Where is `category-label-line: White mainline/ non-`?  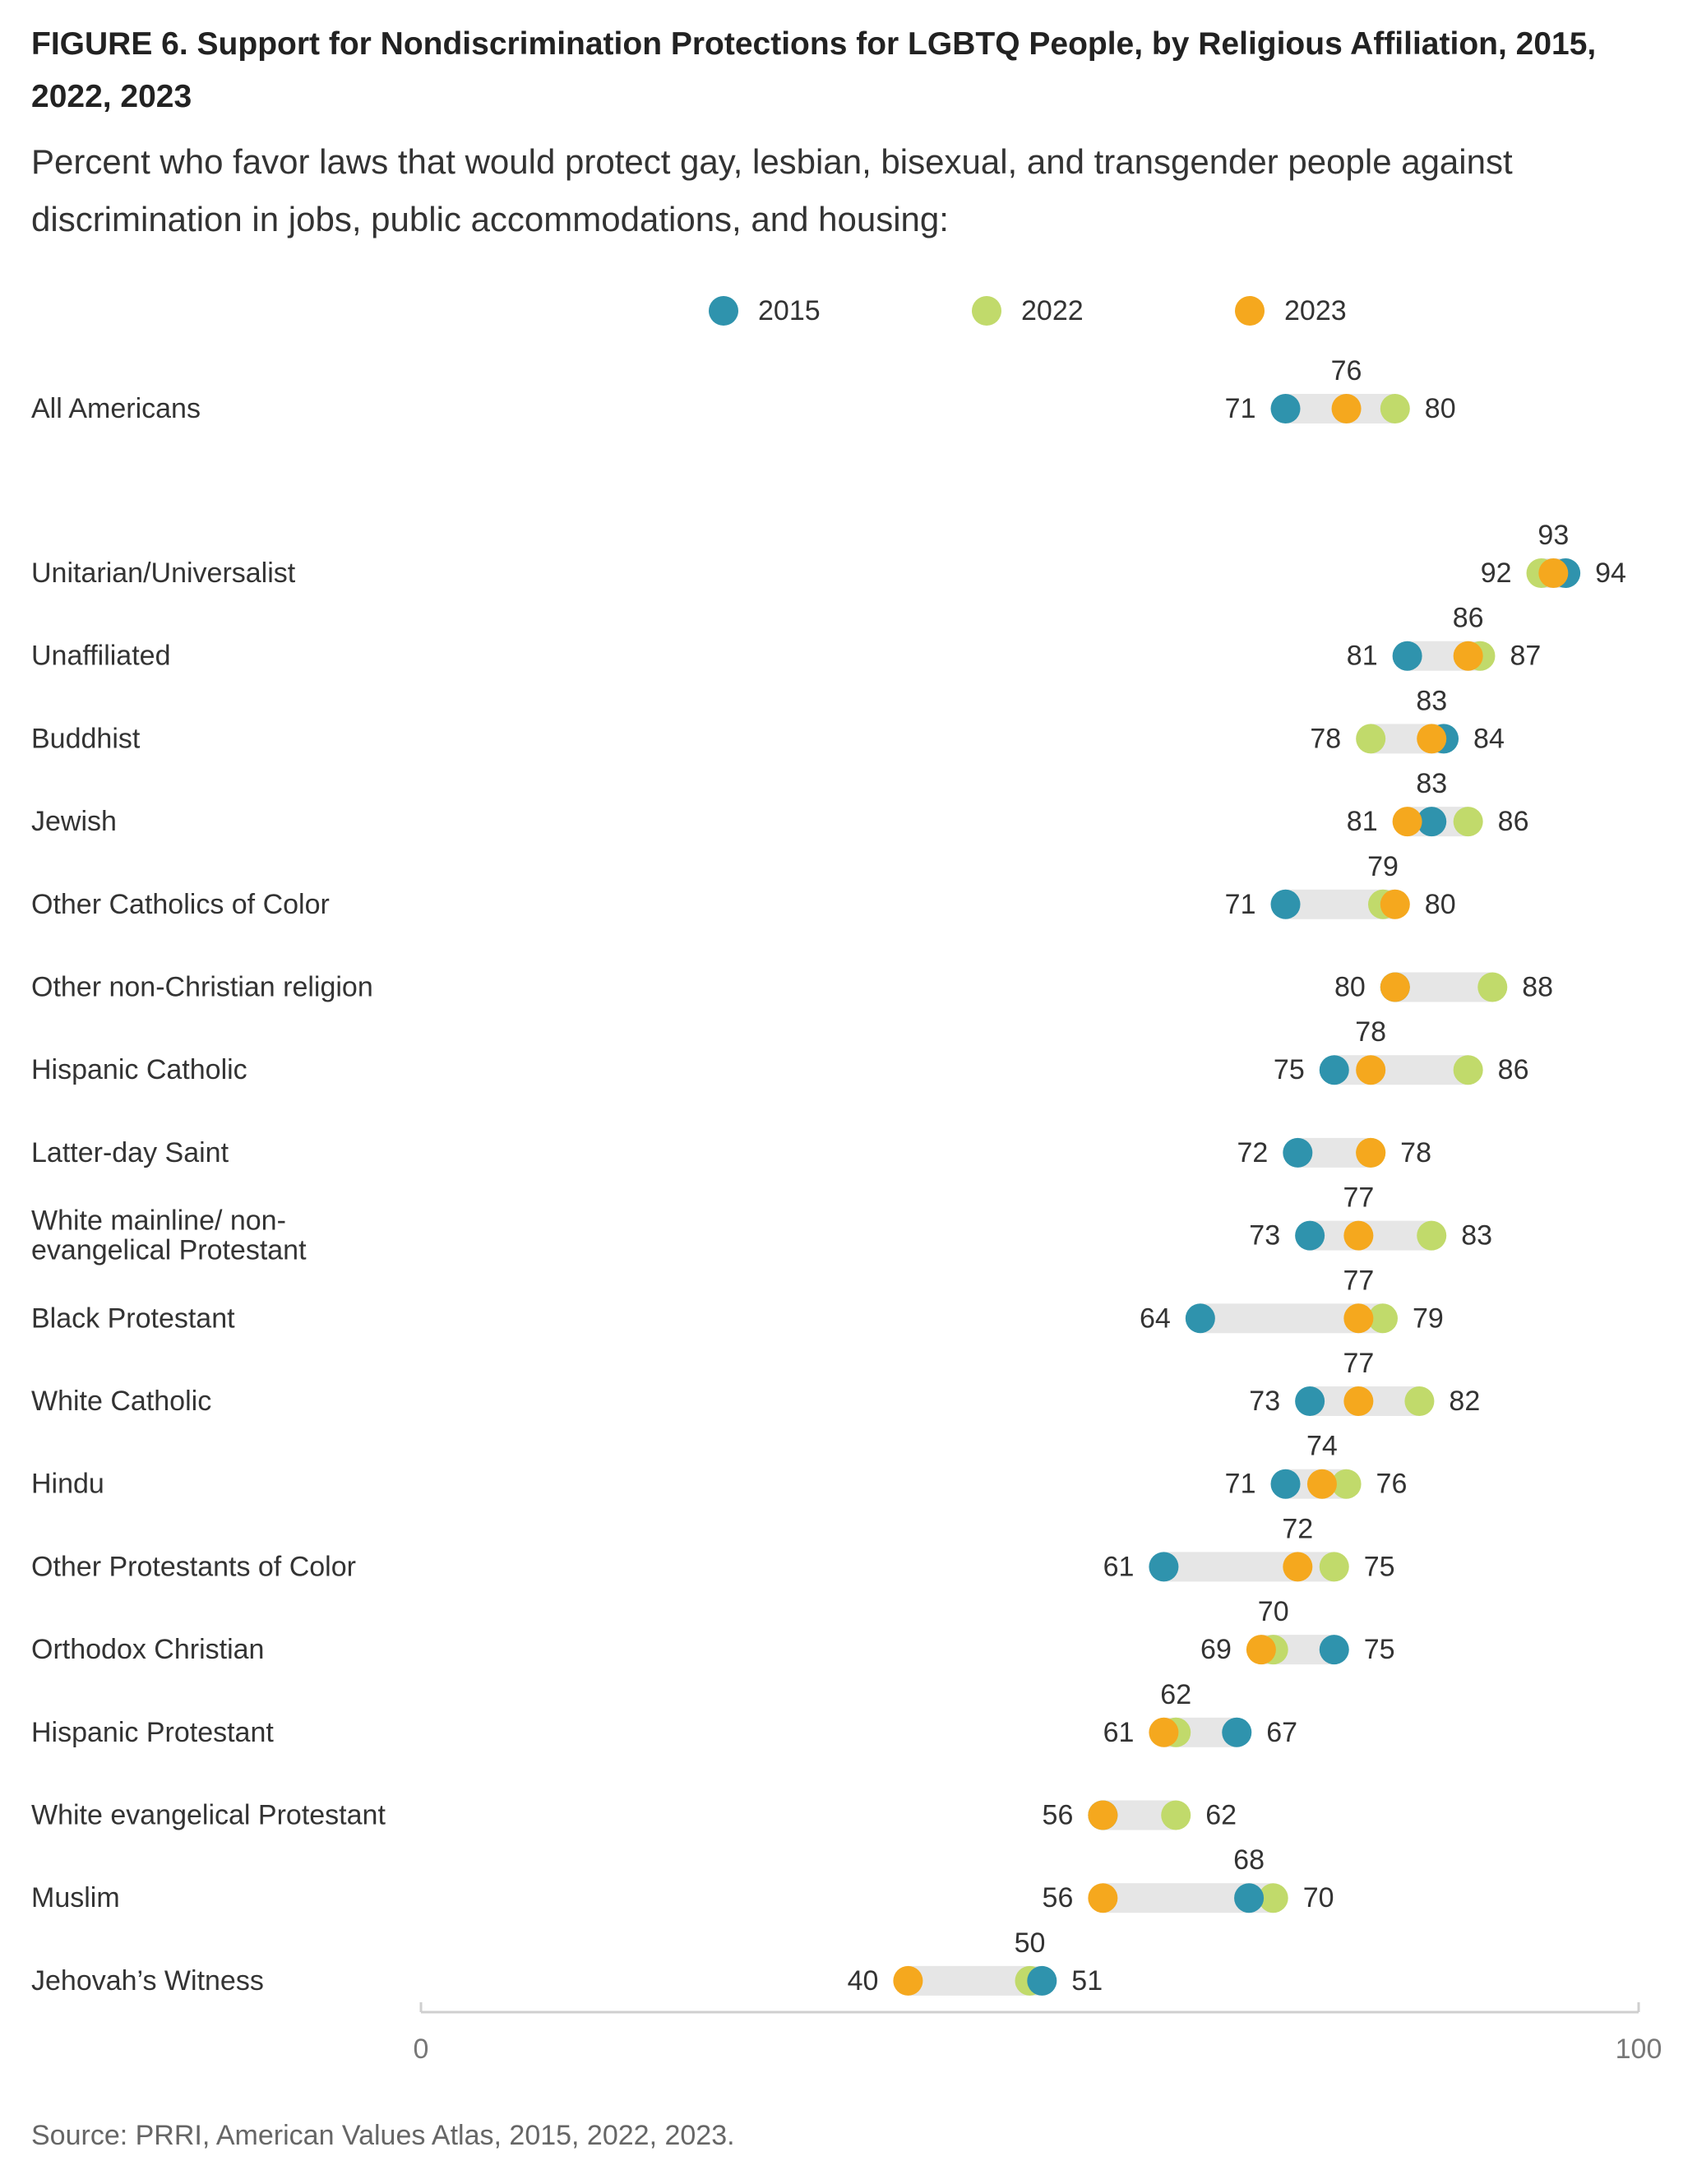 category-label-line: White mainline/ non- is located at coordinates (159, 1221).